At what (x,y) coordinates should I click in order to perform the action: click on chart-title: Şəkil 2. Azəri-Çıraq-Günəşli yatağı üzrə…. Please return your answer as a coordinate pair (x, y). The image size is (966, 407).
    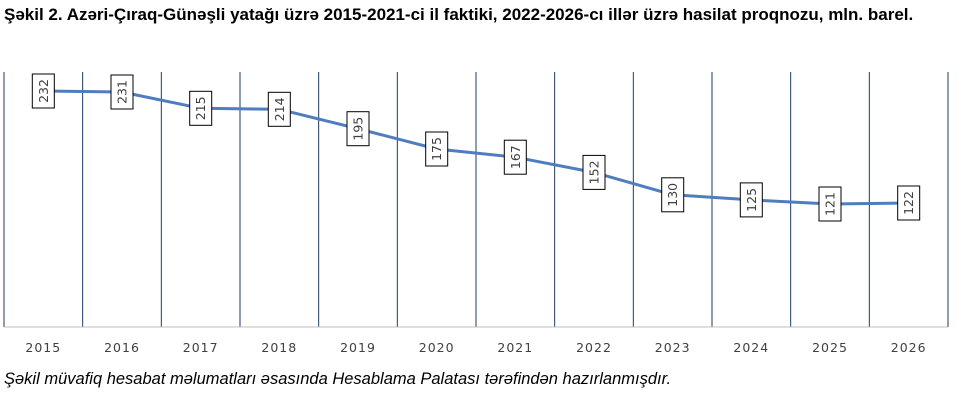
    Looking at the image, I should click on (459, 14).